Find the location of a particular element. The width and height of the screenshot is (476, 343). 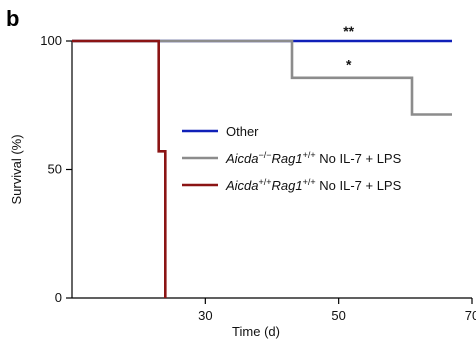

legend-label-1: Other is located at coordinates (242, 131).